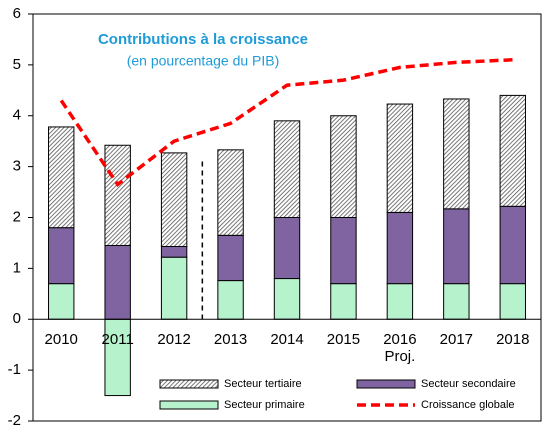 The image size is (544, 427). Describe the element at coordinates (17, 166) in the screenshot. I see `y-tick-label: 3` at that location.